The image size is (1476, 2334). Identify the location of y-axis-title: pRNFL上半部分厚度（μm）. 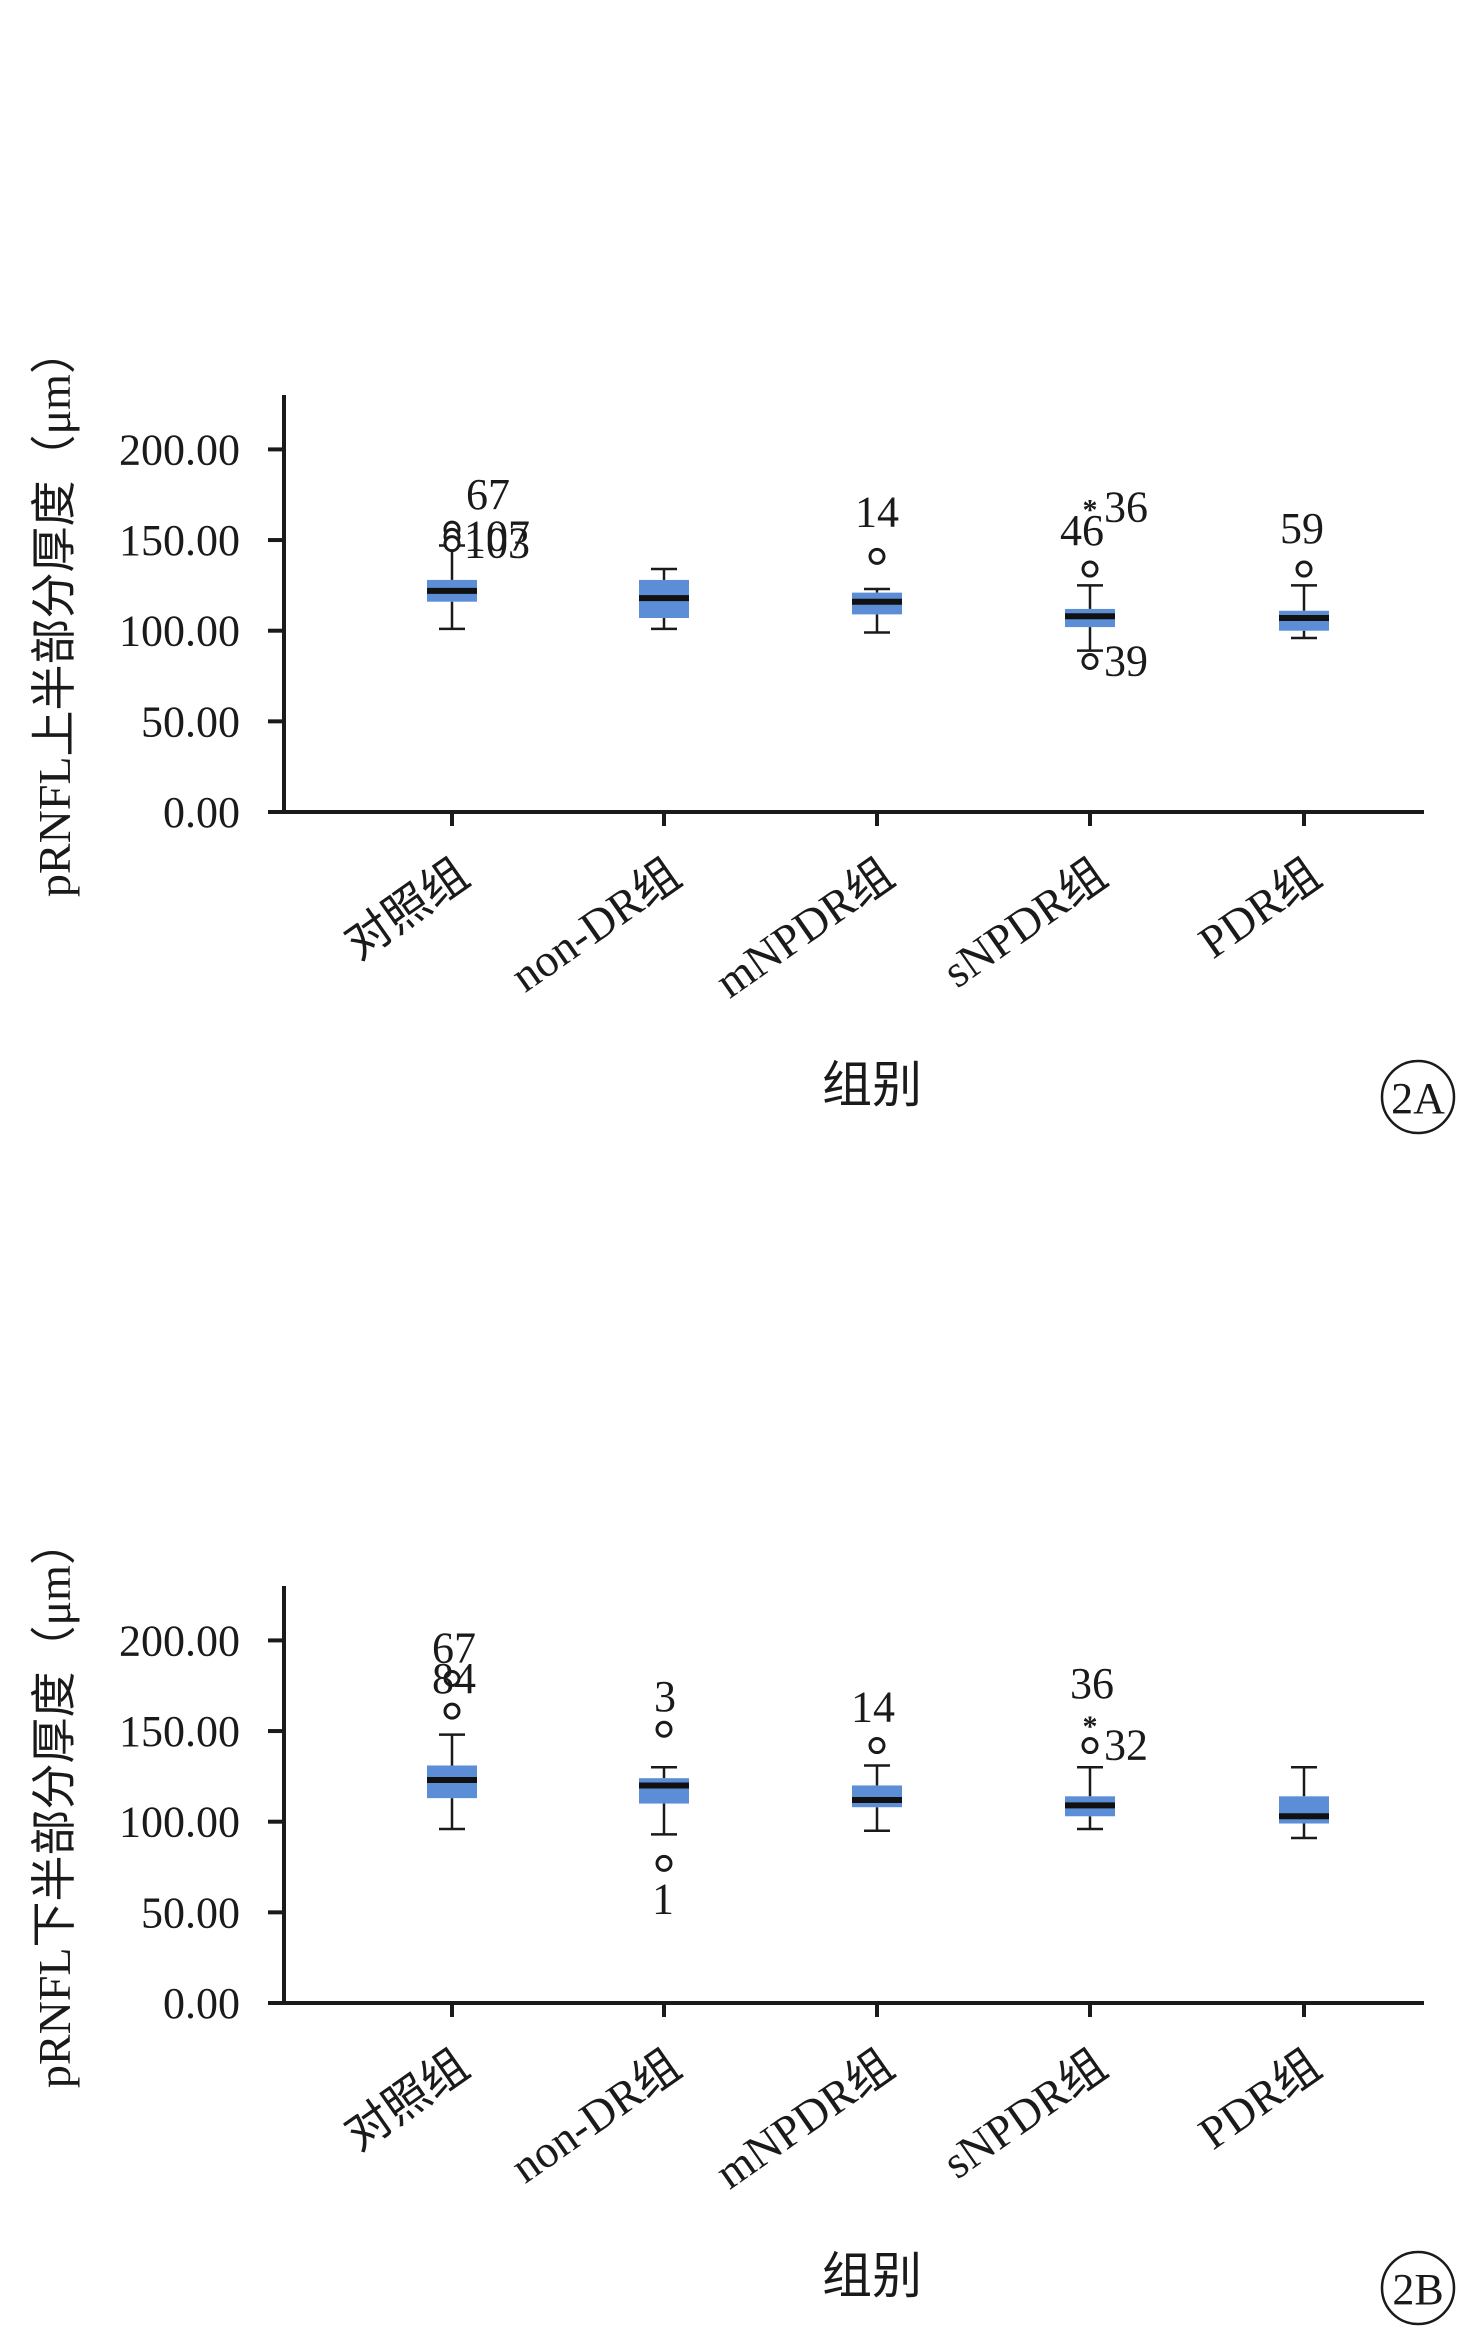
(54, 612).